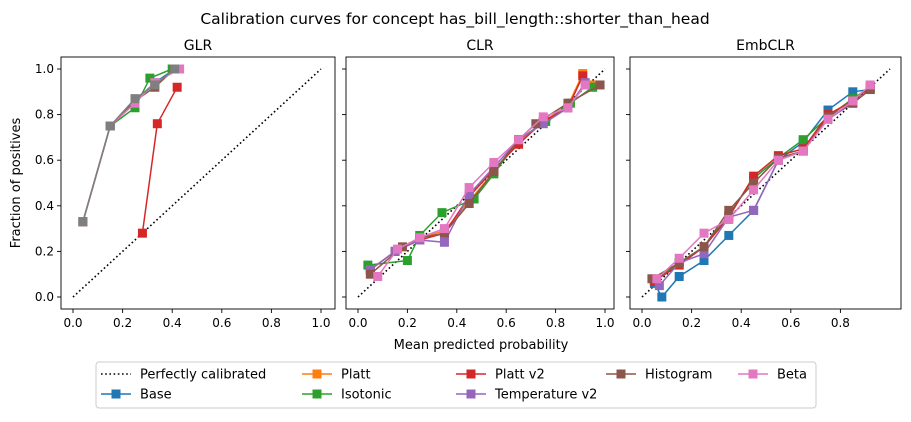 This screenshot has height=422, width=911. Describe the element at coordinates (480, 46) in the screenshot. I see `panel-title: CLR` at that location.